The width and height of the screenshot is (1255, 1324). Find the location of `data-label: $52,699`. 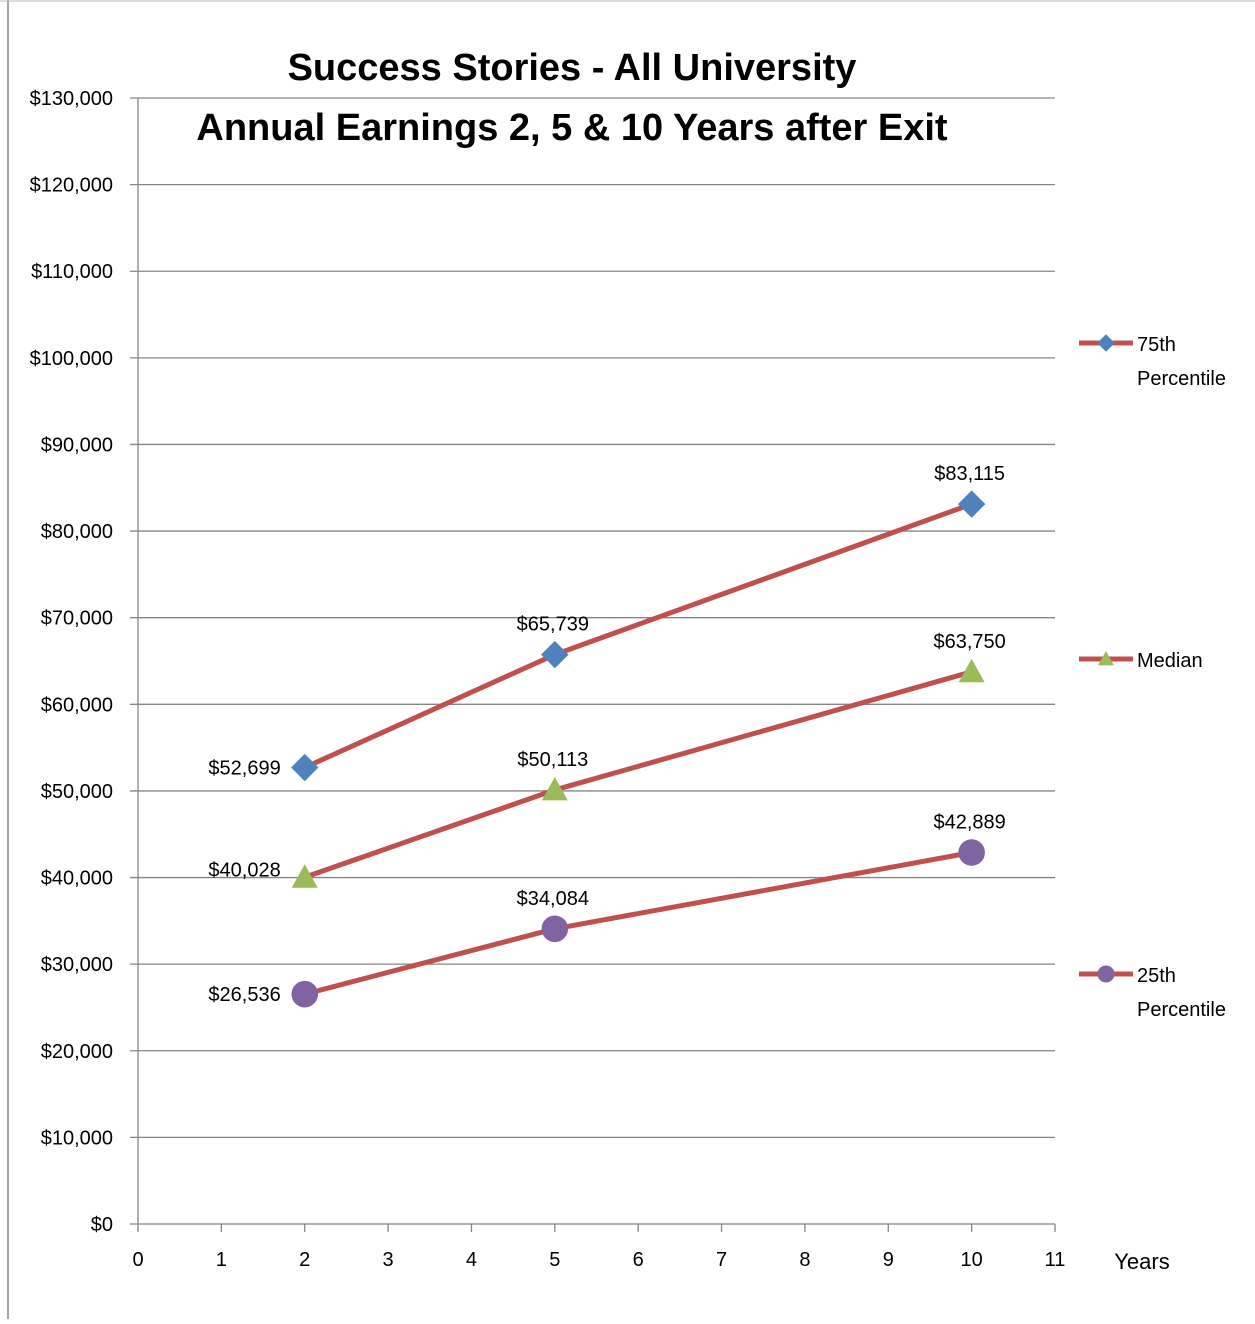

data-label: $52,699 is located at coordinates (244, 769).